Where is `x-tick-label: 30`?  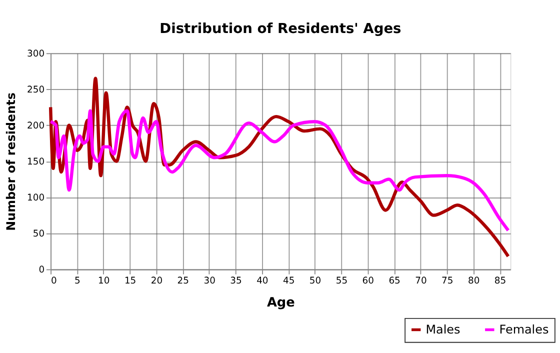
x-tick-label: 30 is located at coordinates (210, 281).